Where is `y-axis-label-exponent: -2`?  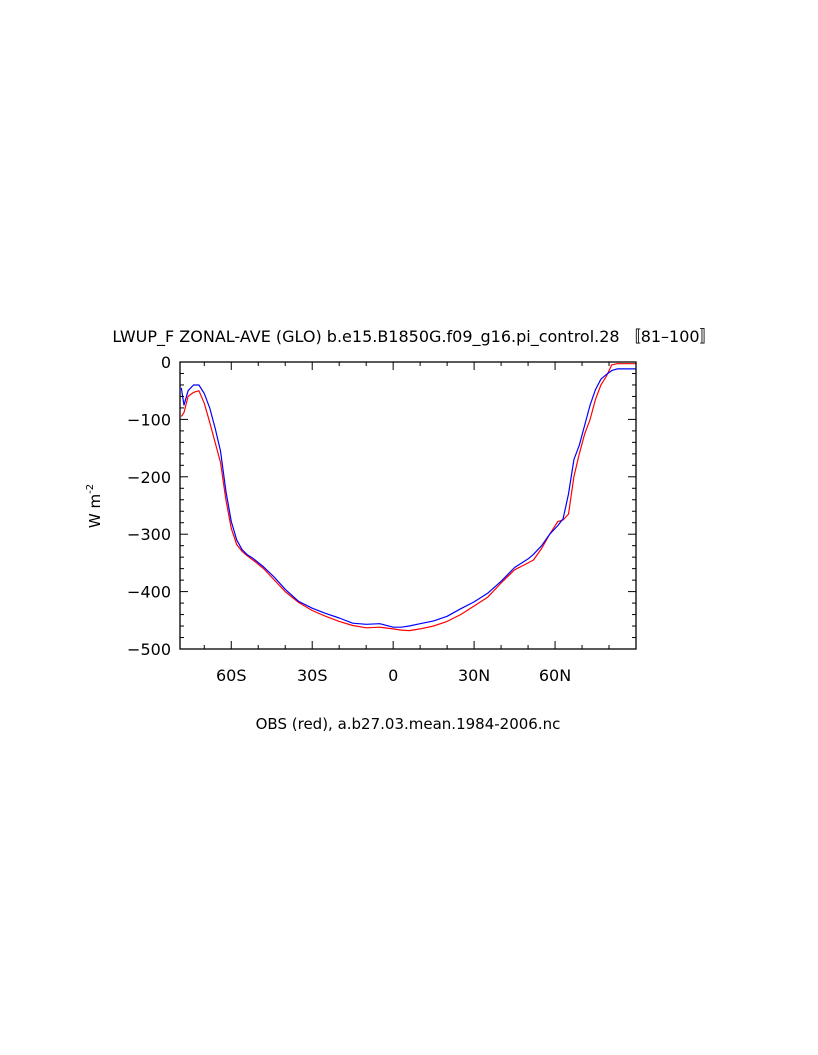
y-axis-label-exponent: -2 is located at coordinates (90, 489).